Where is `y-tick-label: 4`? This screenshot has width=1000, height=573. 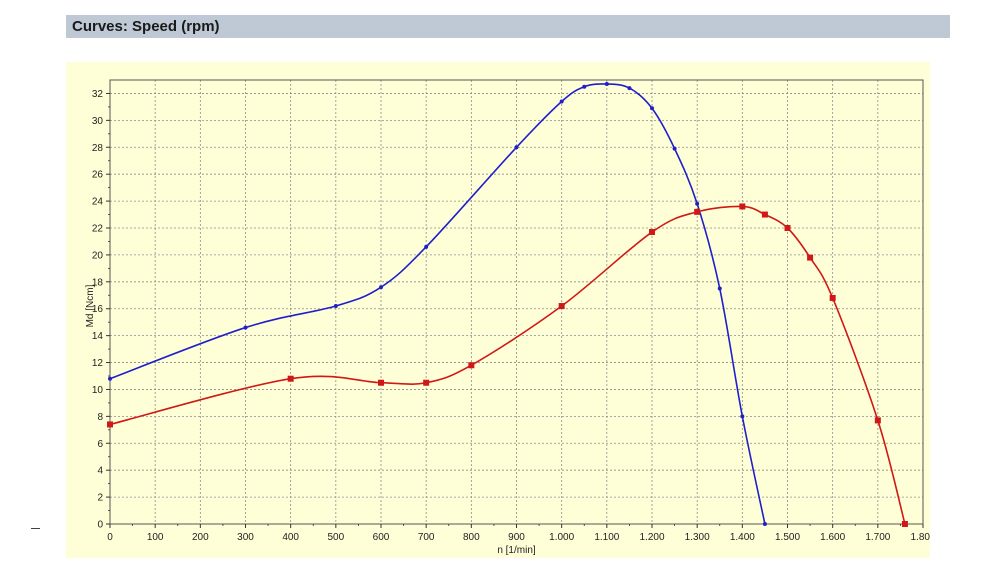 y-tick-label: 4 is located at coordinates (100, 471).